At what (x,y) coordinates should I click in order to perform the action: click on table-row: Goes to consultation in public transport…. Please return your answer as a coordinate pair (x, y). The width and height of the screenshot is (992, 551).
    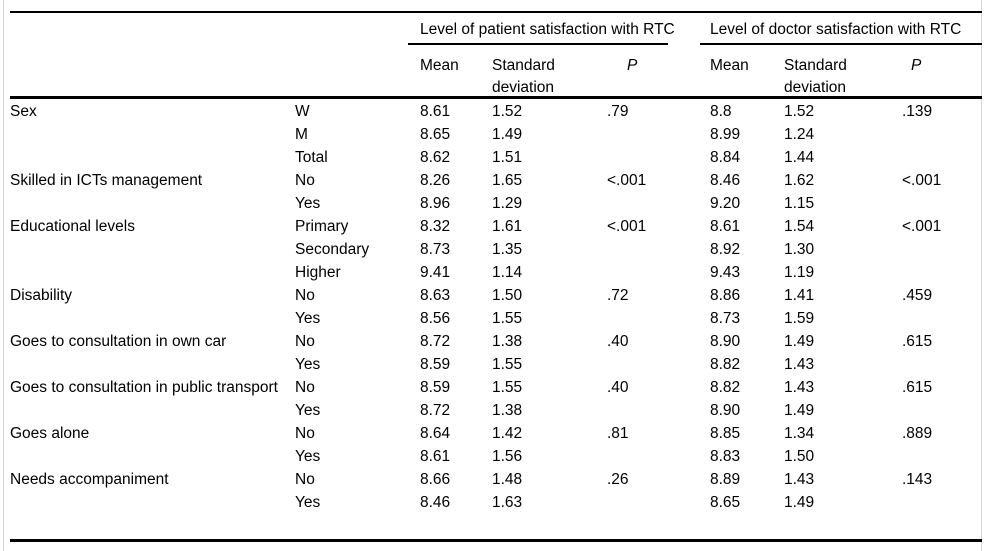
    Looking at the image, I should click on (496, 387).